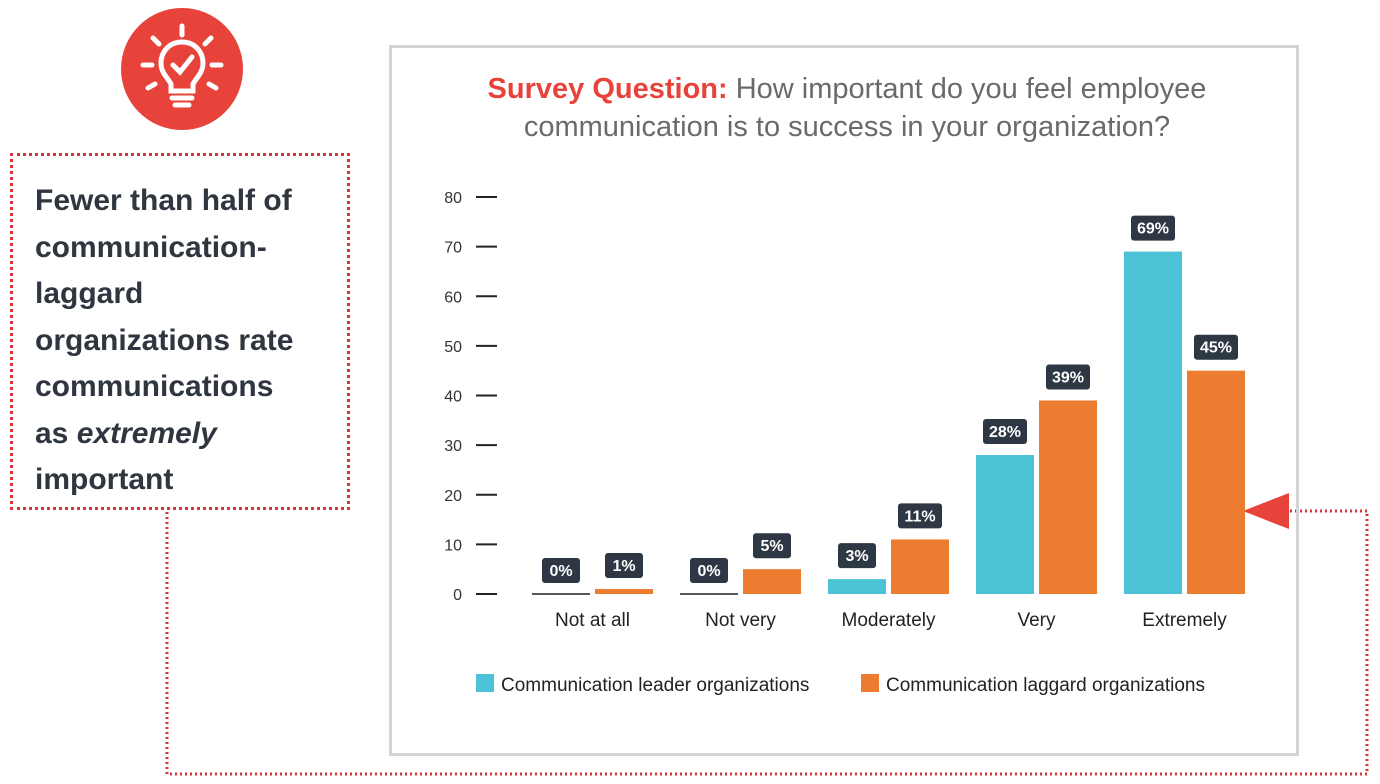 This screenshot has width=1380, height=784. What do you see at coordinates (457, 595) in the screenshot?
I see `y-tick-label: 0` at bounding box center [457, 595].